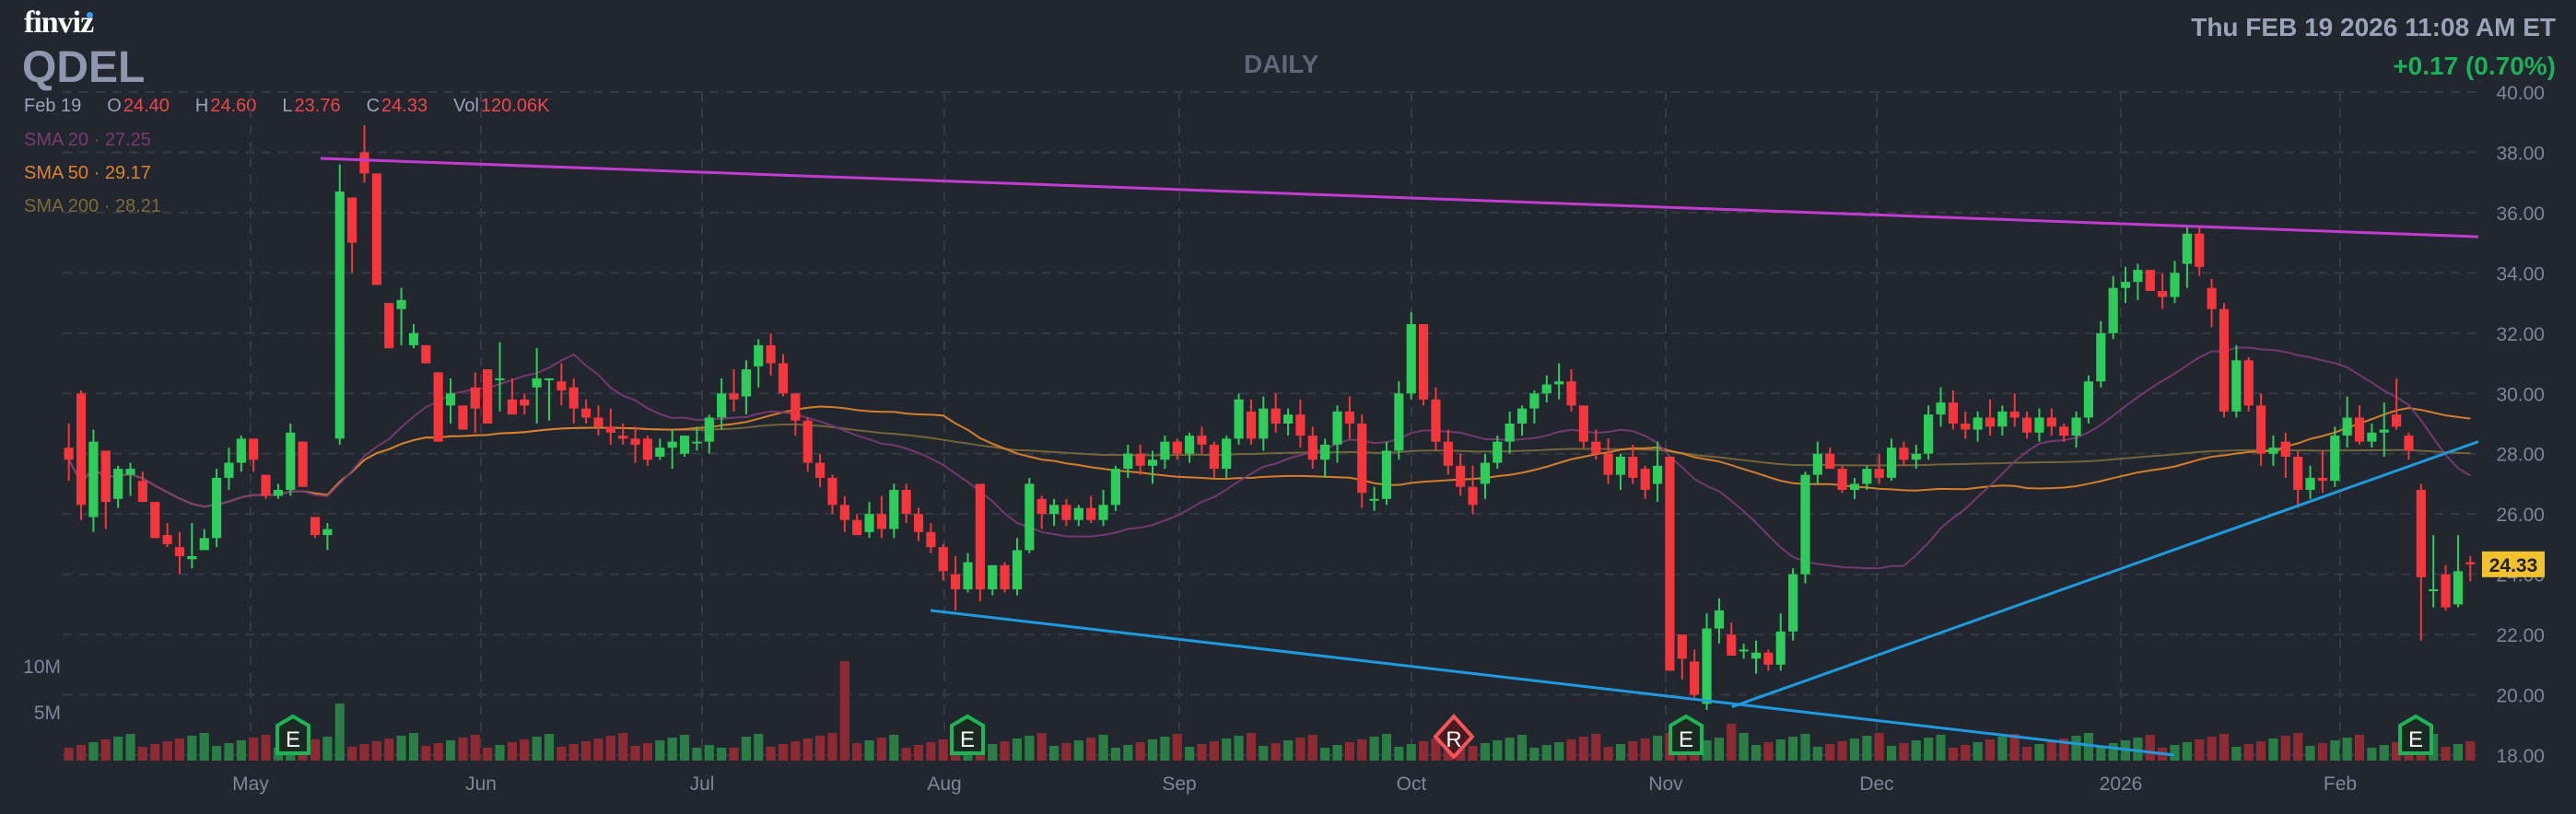 The height and width of the screenshot is (814, 2576). I want to click on last-price-tag, so click(2513, 564).